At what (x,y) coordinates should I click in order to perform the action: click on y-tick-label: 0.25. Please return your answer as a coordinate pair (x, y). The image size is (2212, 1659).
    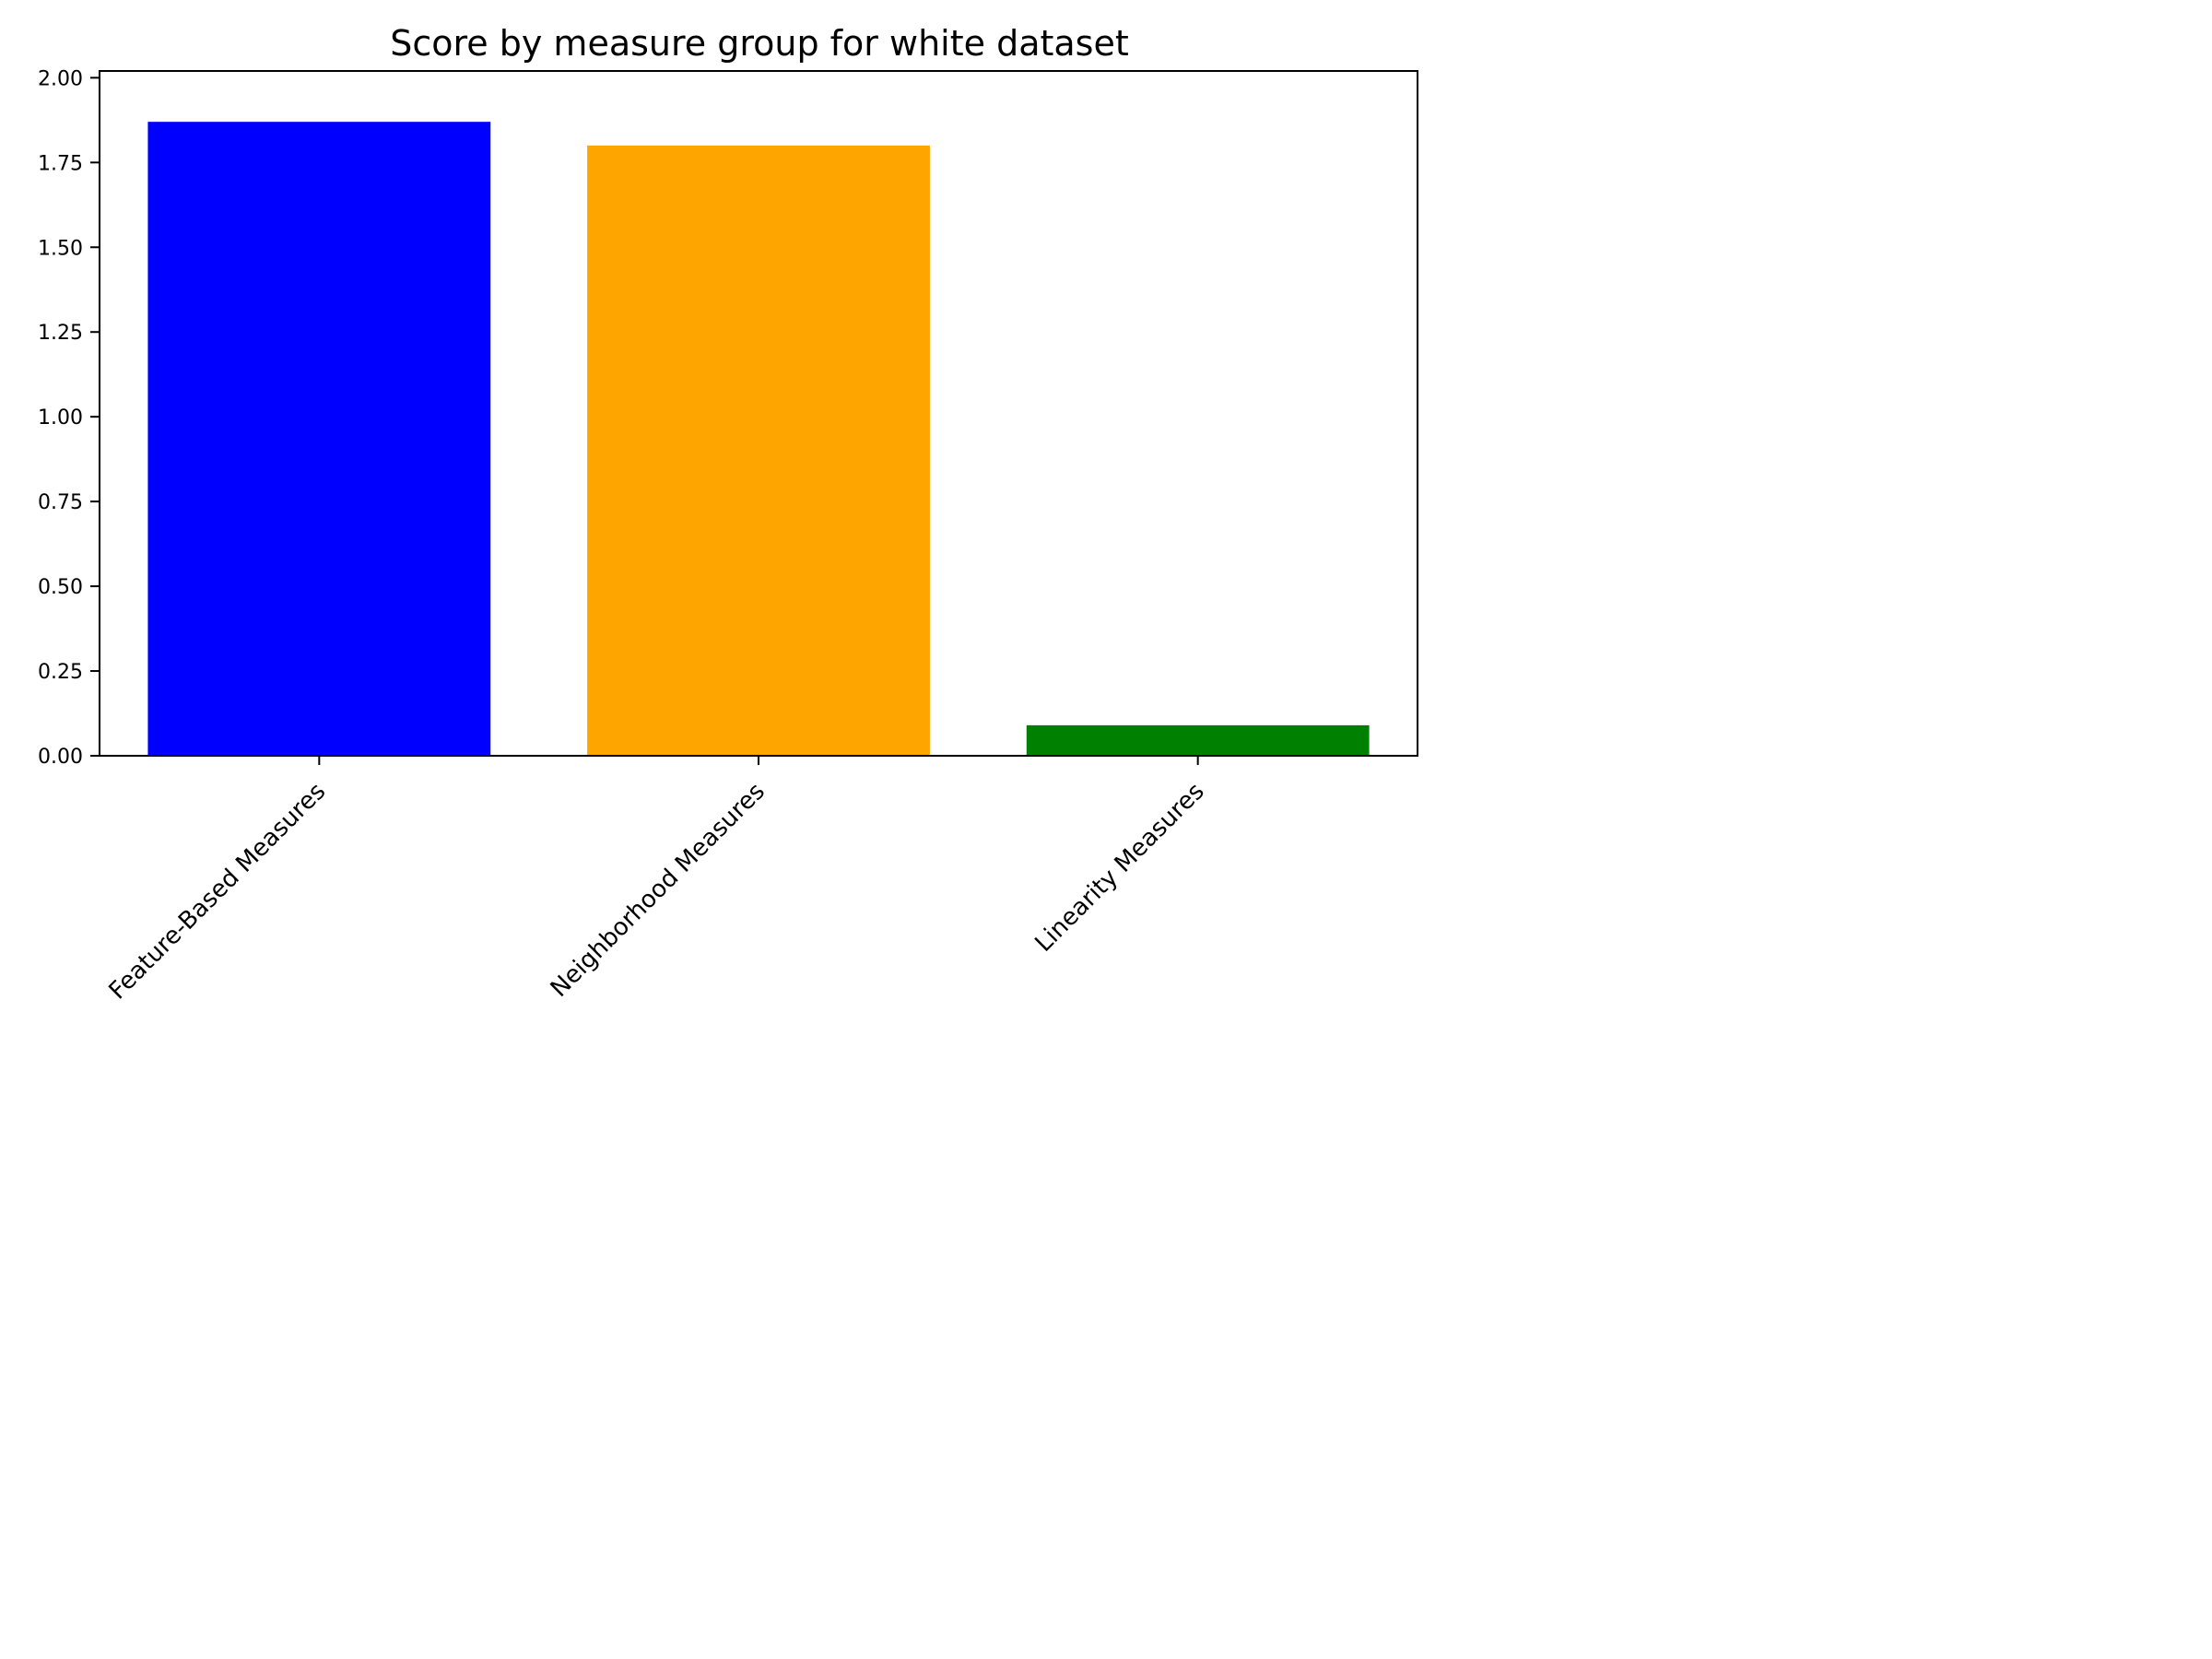
    Looking at the image, I should click on (60, 672).